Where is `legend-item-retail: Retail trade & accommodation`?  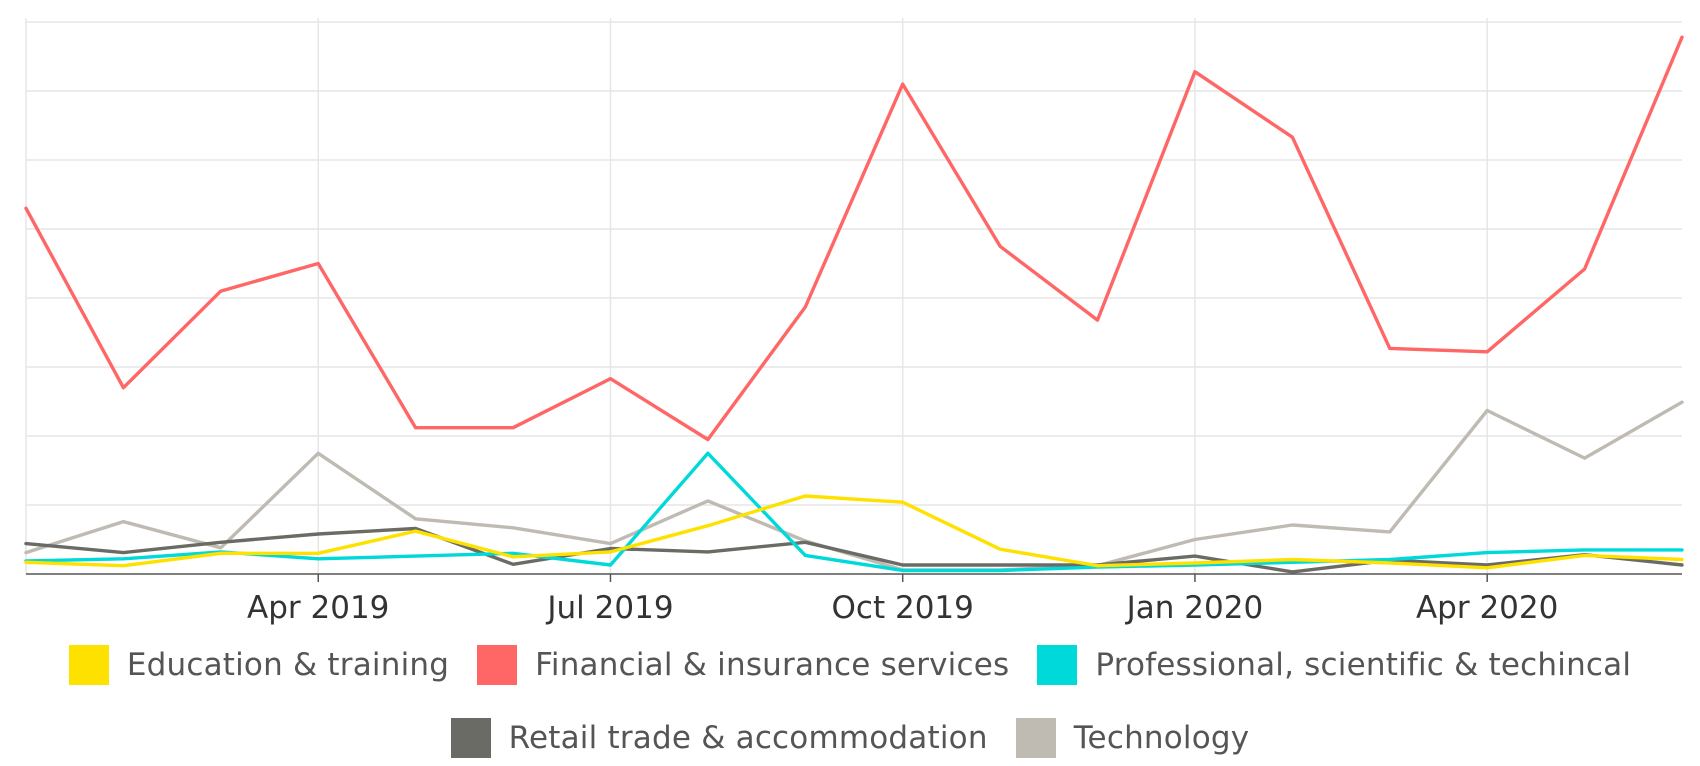
legend-item-retail: Retail trade & accommodation is located at coordinates (719, 738).